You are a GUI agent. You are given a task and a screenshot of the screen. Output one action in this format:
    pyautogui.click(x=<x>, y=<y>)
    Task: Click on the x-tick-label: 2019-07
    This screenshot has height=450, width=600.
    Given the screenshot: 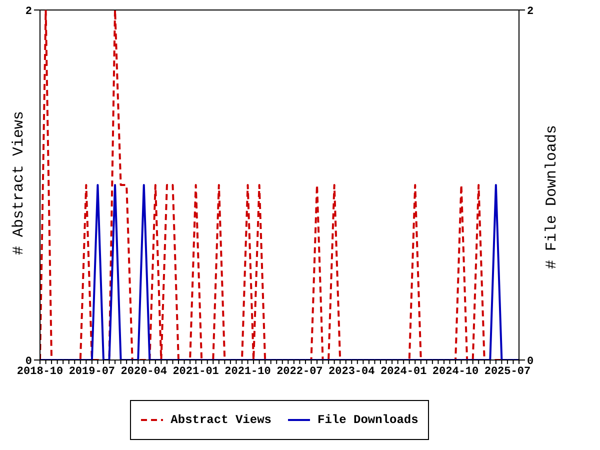 What is the action you would take?
    pyautogui.click(x=92, y=372)
    